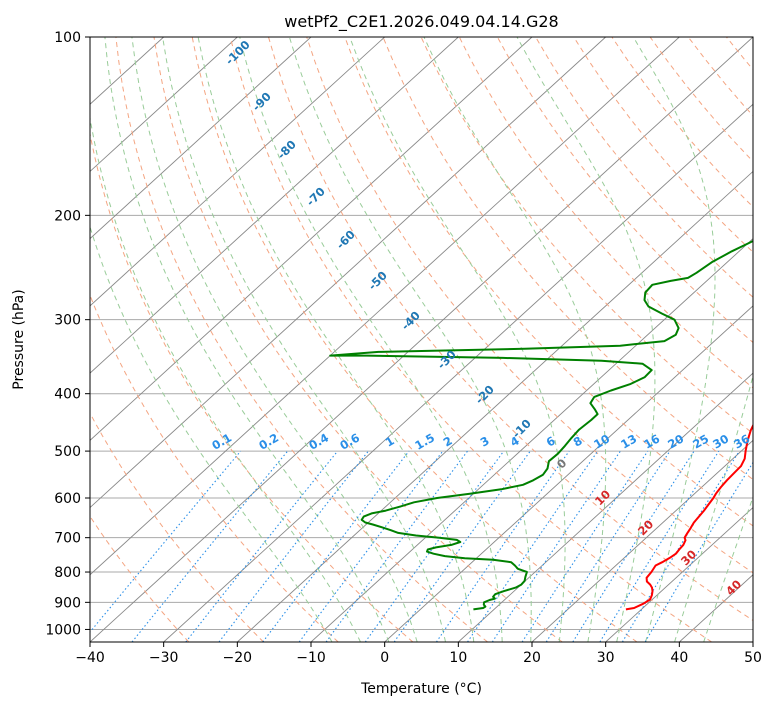 This screenshot has width=775, height=708. What do you see at coordinates (67, 334) in the screenshot?
I see `y-axis: 100 200 300 400 500 600 700 800 900 1000` at bounding box center [67, 334].